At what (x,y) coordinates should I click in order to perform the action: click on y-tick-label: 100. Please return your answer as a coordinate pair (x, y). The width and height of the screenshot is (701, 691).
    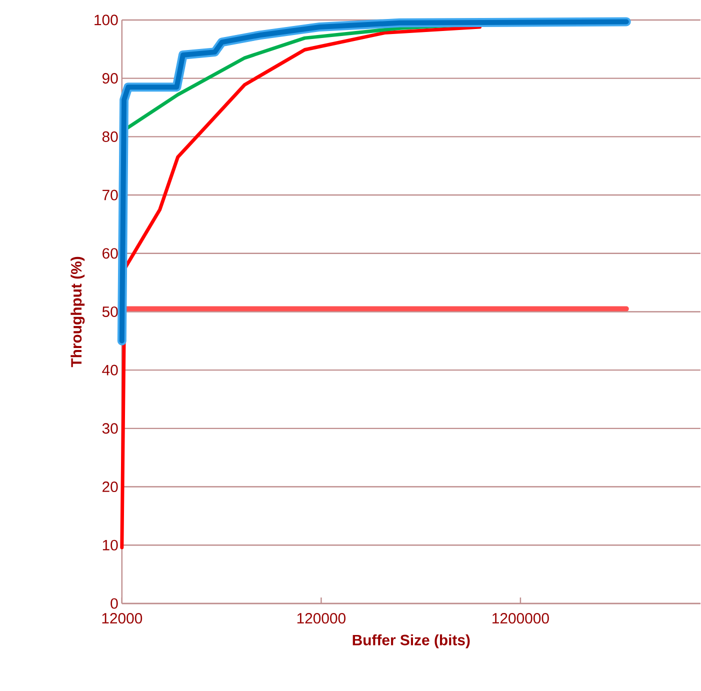
    Looking at the image, I should click on (106, 20).